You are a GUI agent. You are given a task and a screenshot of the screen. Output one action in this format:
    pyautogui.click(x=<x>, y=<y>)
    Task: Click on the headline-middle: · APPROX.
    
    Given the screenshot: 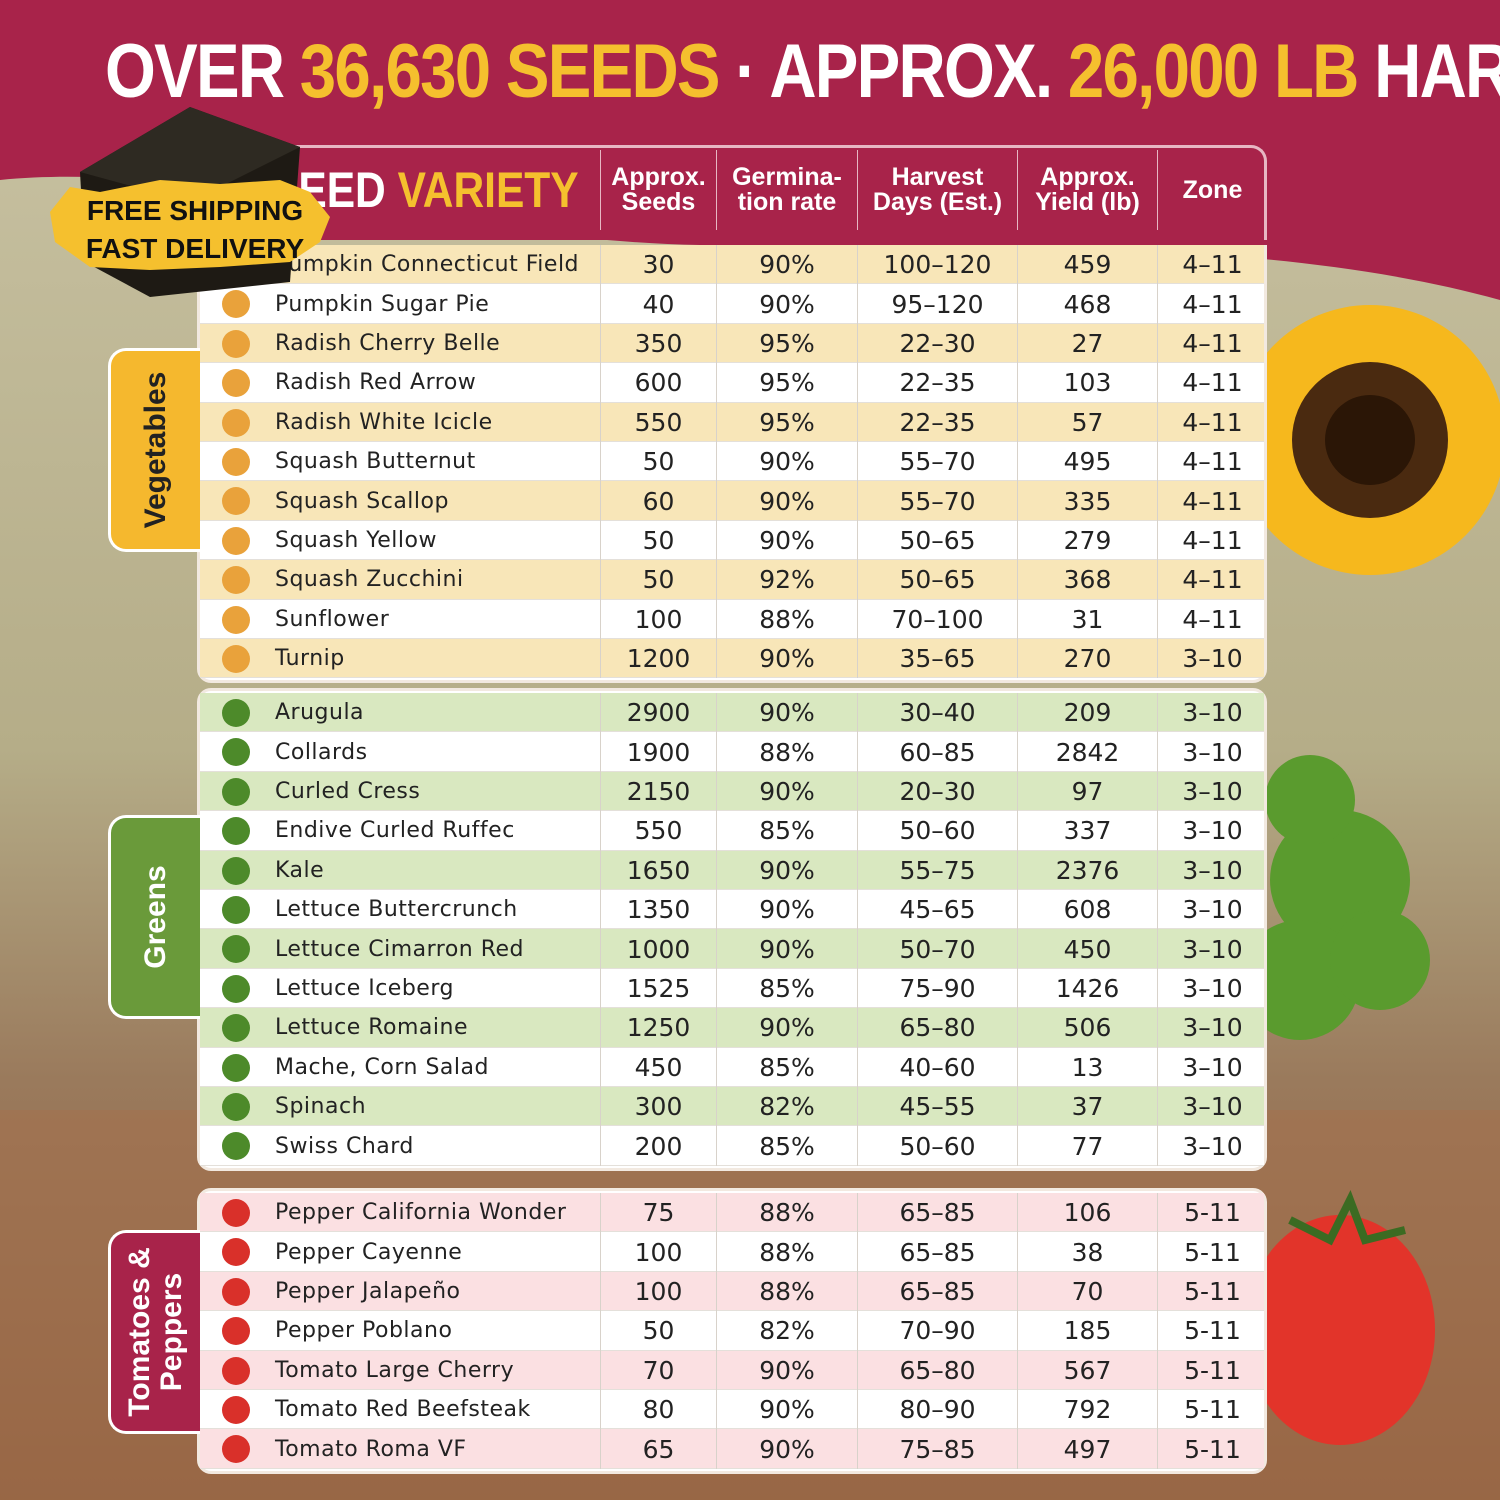 What is the action you would take?
    pyautogui.click(x=894, y=71)
    